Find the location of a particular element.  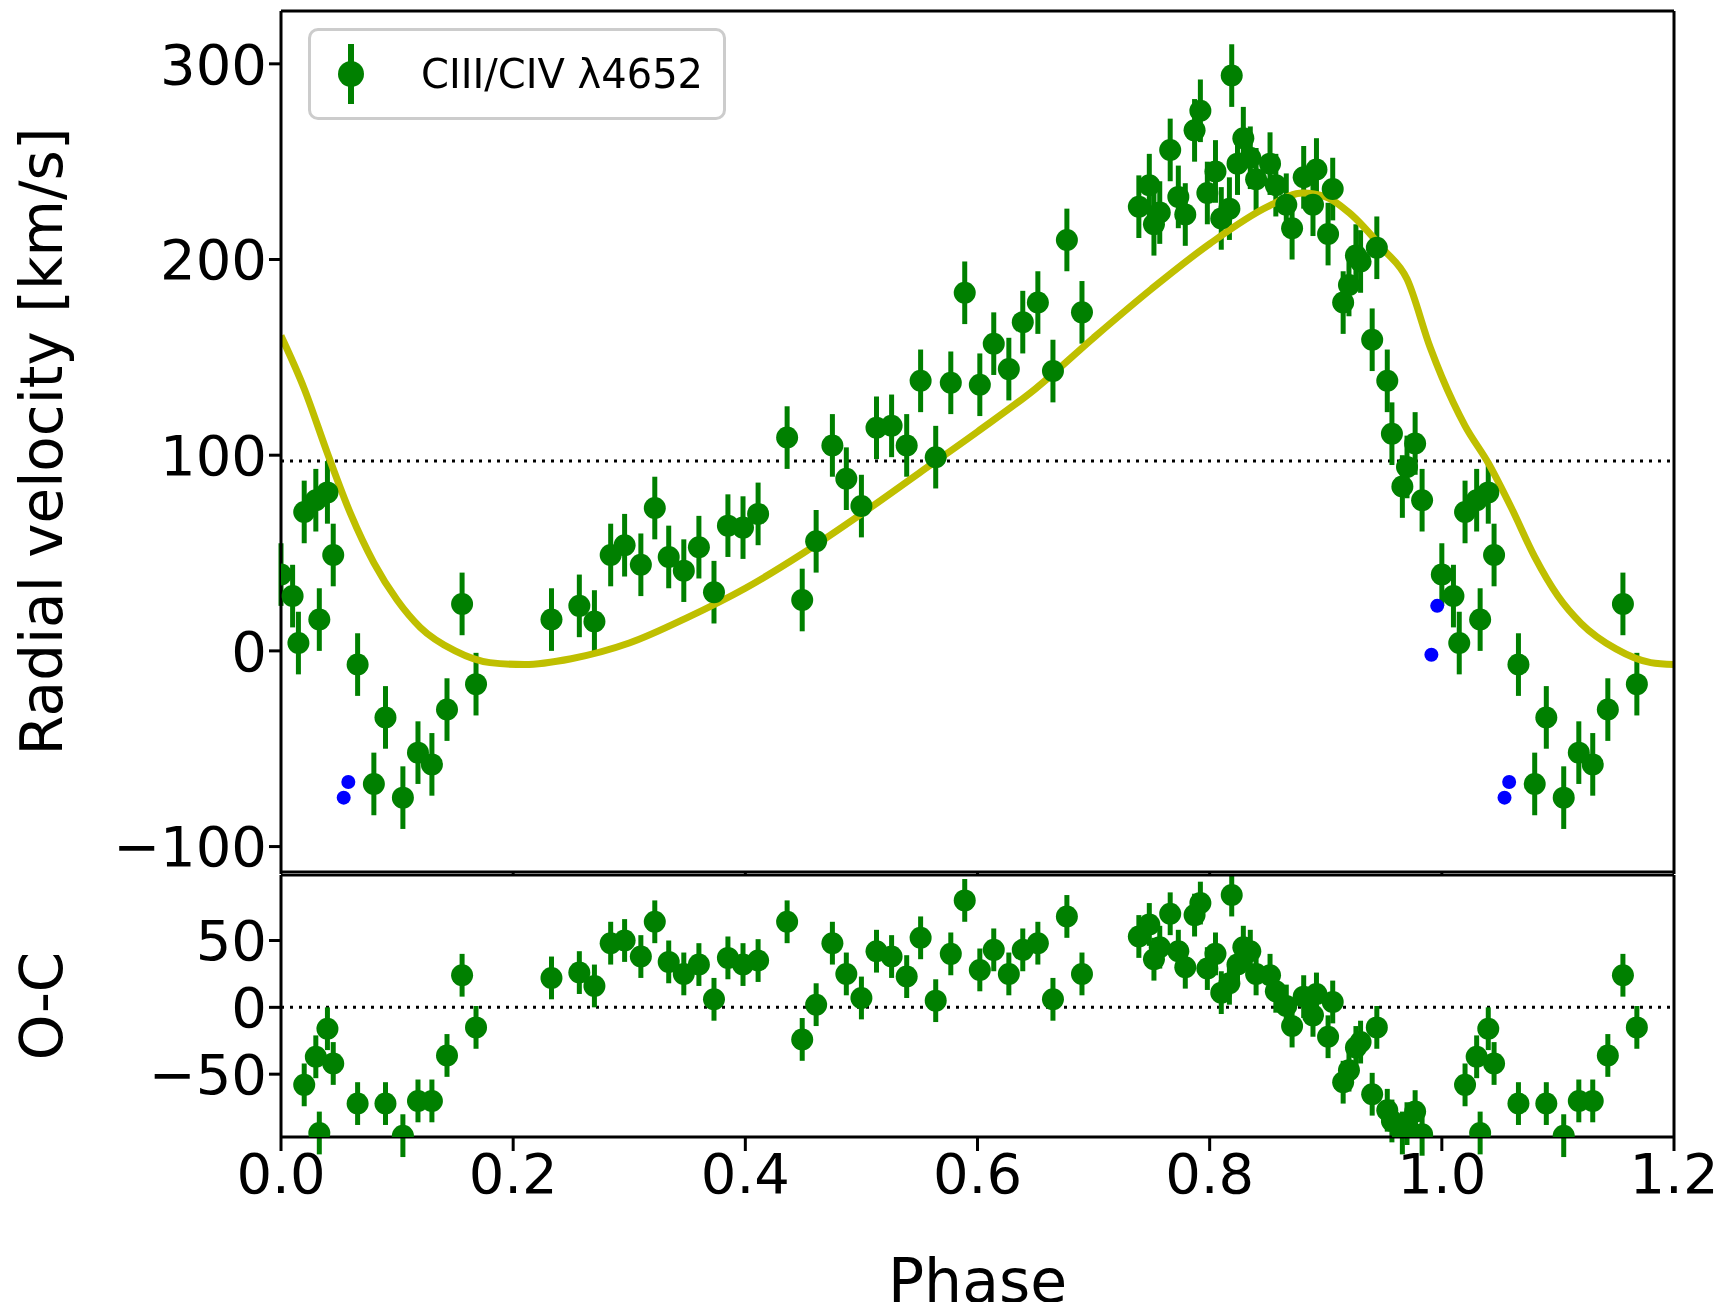

y-tick-label: 300 is located at coordinates (213, 64).